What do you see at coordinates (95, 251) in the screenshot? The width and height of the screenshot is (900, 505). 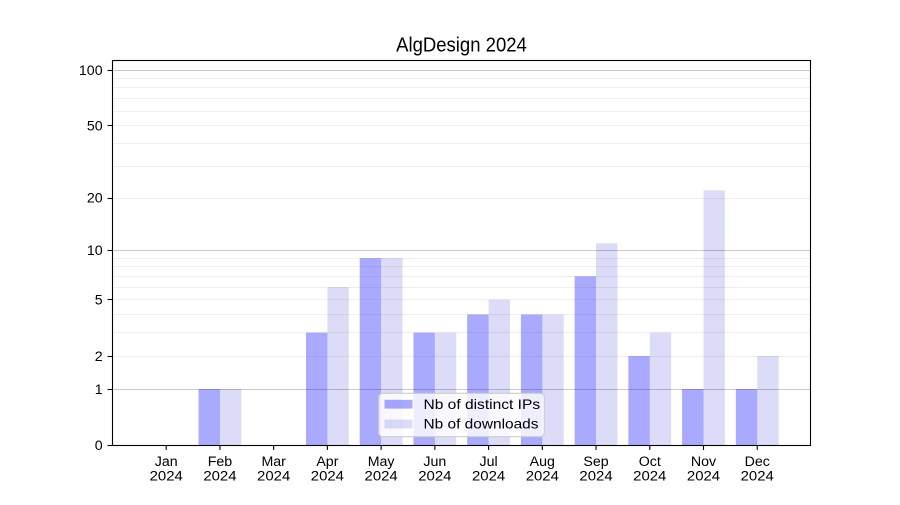 I see `svg-text: 10` at bounding box center [95, 251].